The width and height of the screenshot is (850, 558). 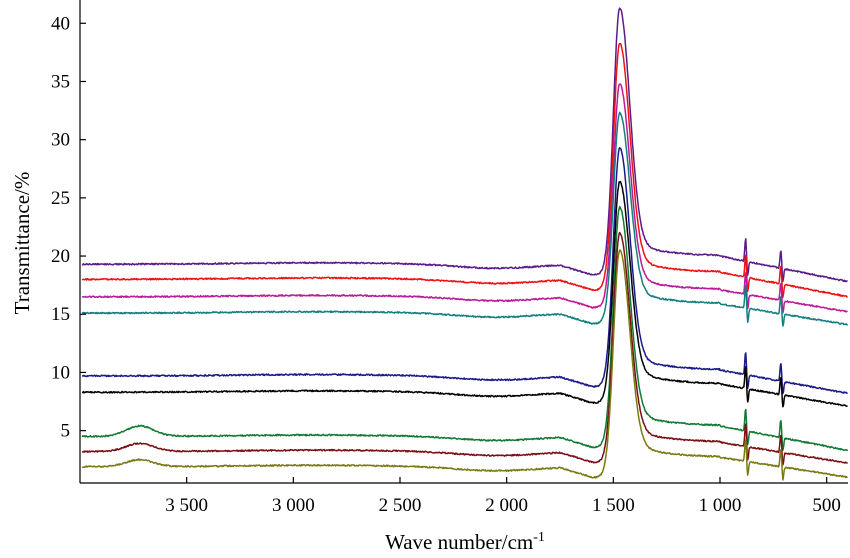 I want to click on x-tick-label: 2 500, so click(x=400, y=505).